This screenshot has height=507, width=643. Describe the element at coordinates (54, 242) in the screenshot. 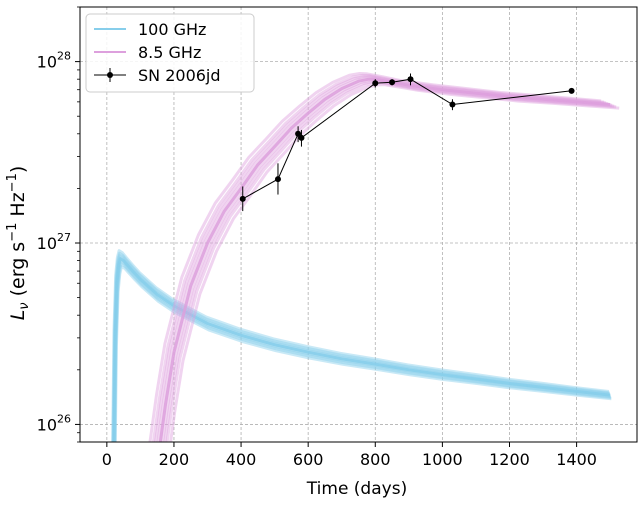

I see `y-tick-label: 1027` at that location.